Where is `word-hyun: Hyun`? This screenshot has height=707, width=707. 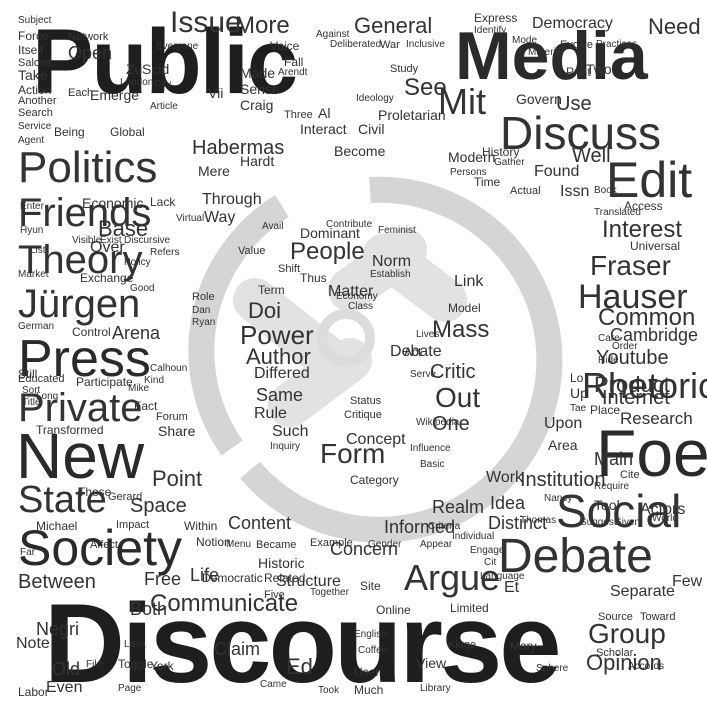 word-hyun: Hyun is located at coordinates (32, 230).